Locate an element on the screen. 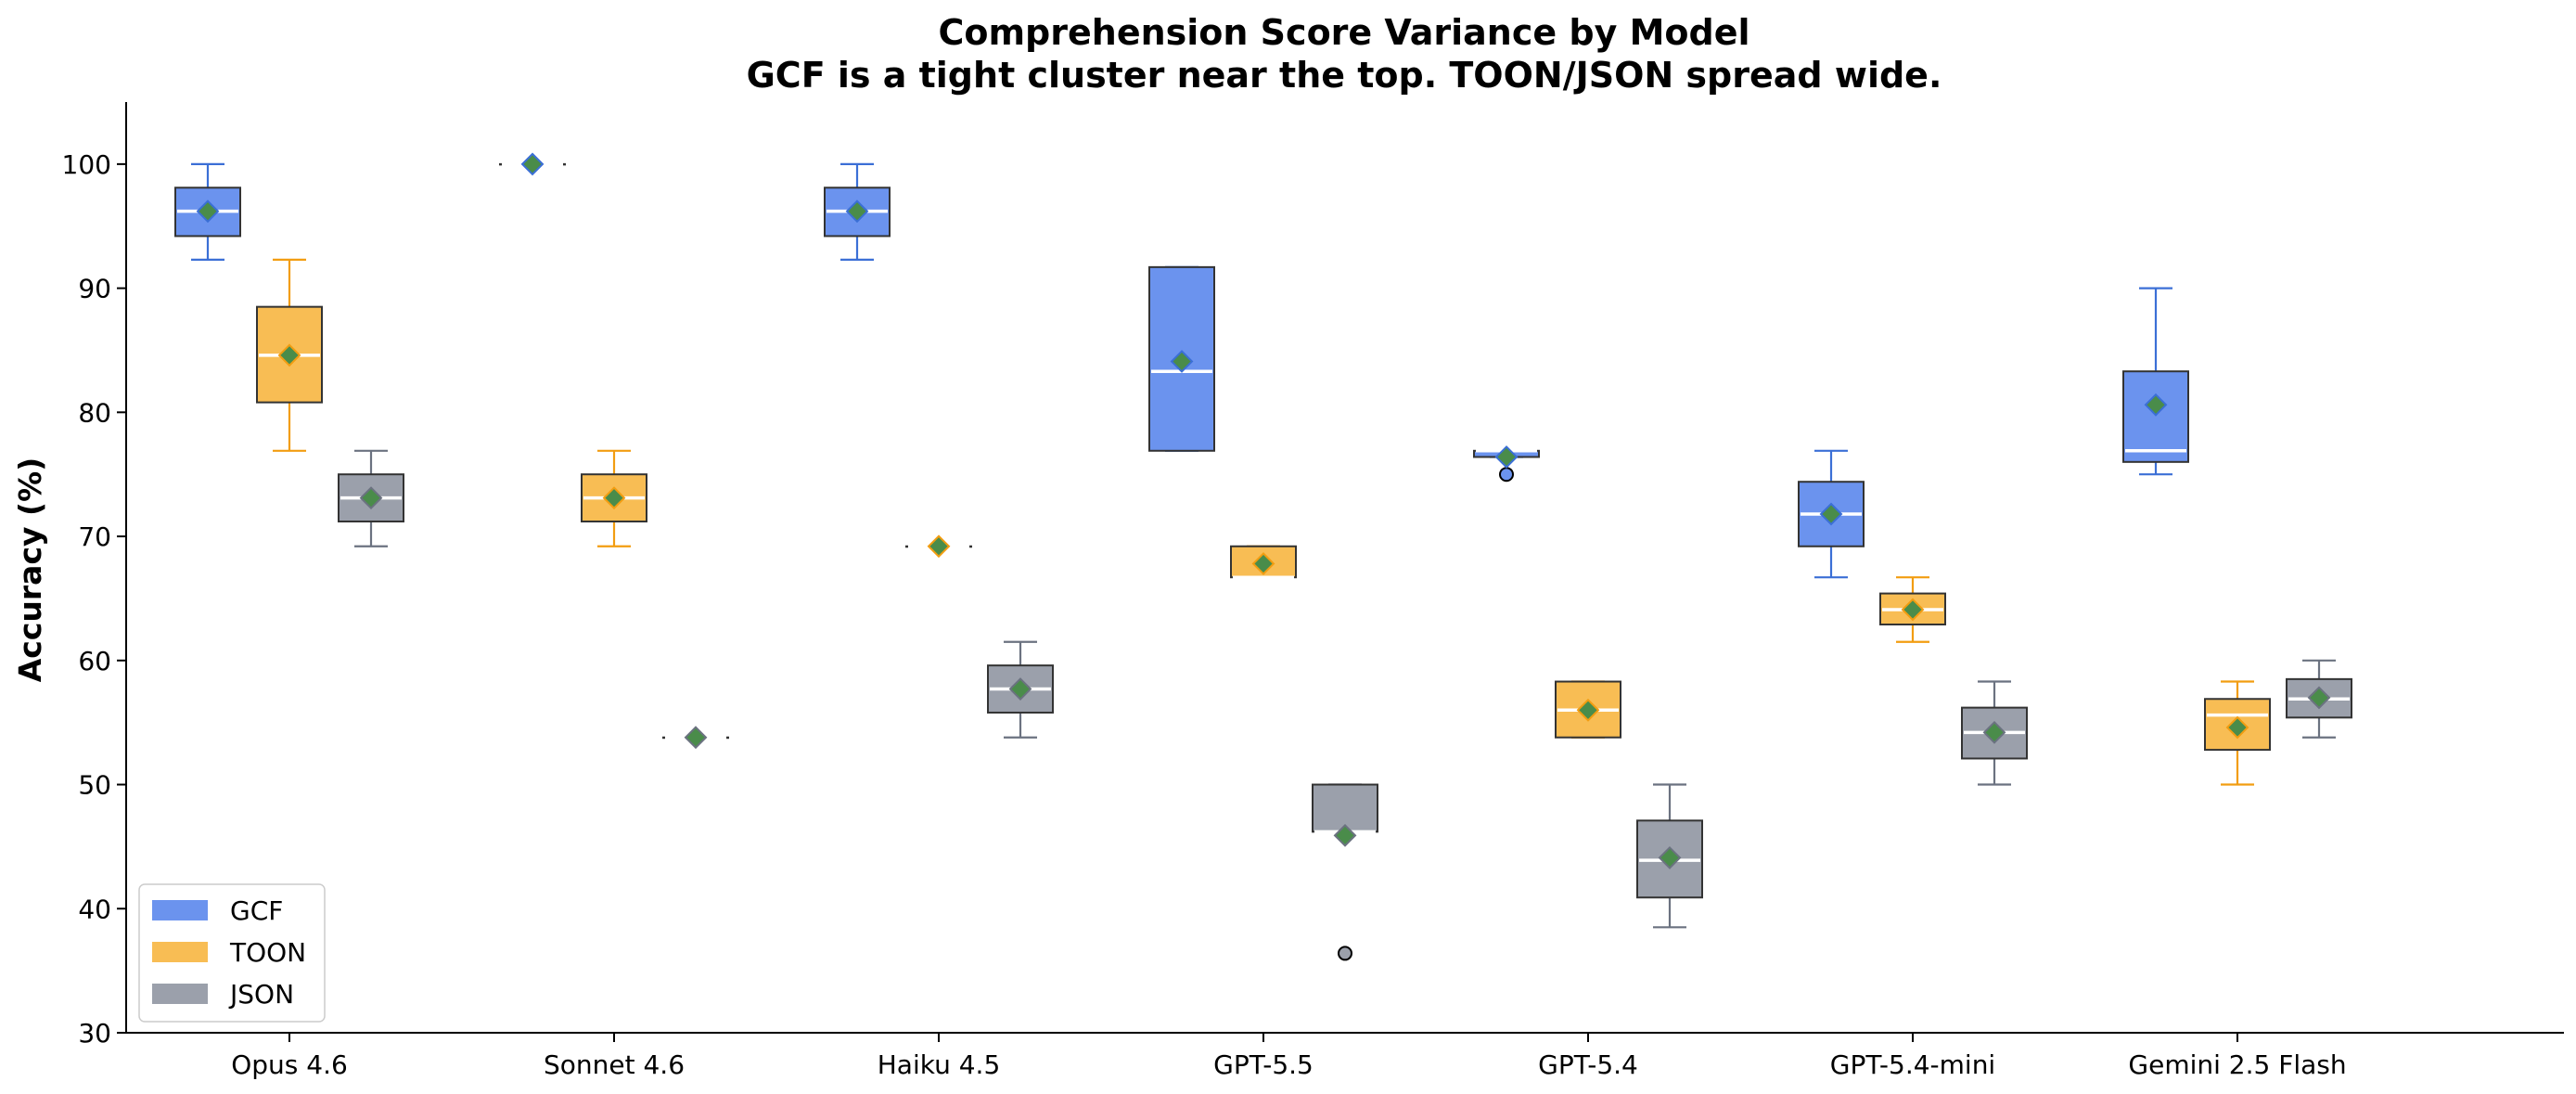 Image resolution: width=2576 pixels, height=1094 pixels. y-tick-label: 90 is located at coordinates (94, 289).